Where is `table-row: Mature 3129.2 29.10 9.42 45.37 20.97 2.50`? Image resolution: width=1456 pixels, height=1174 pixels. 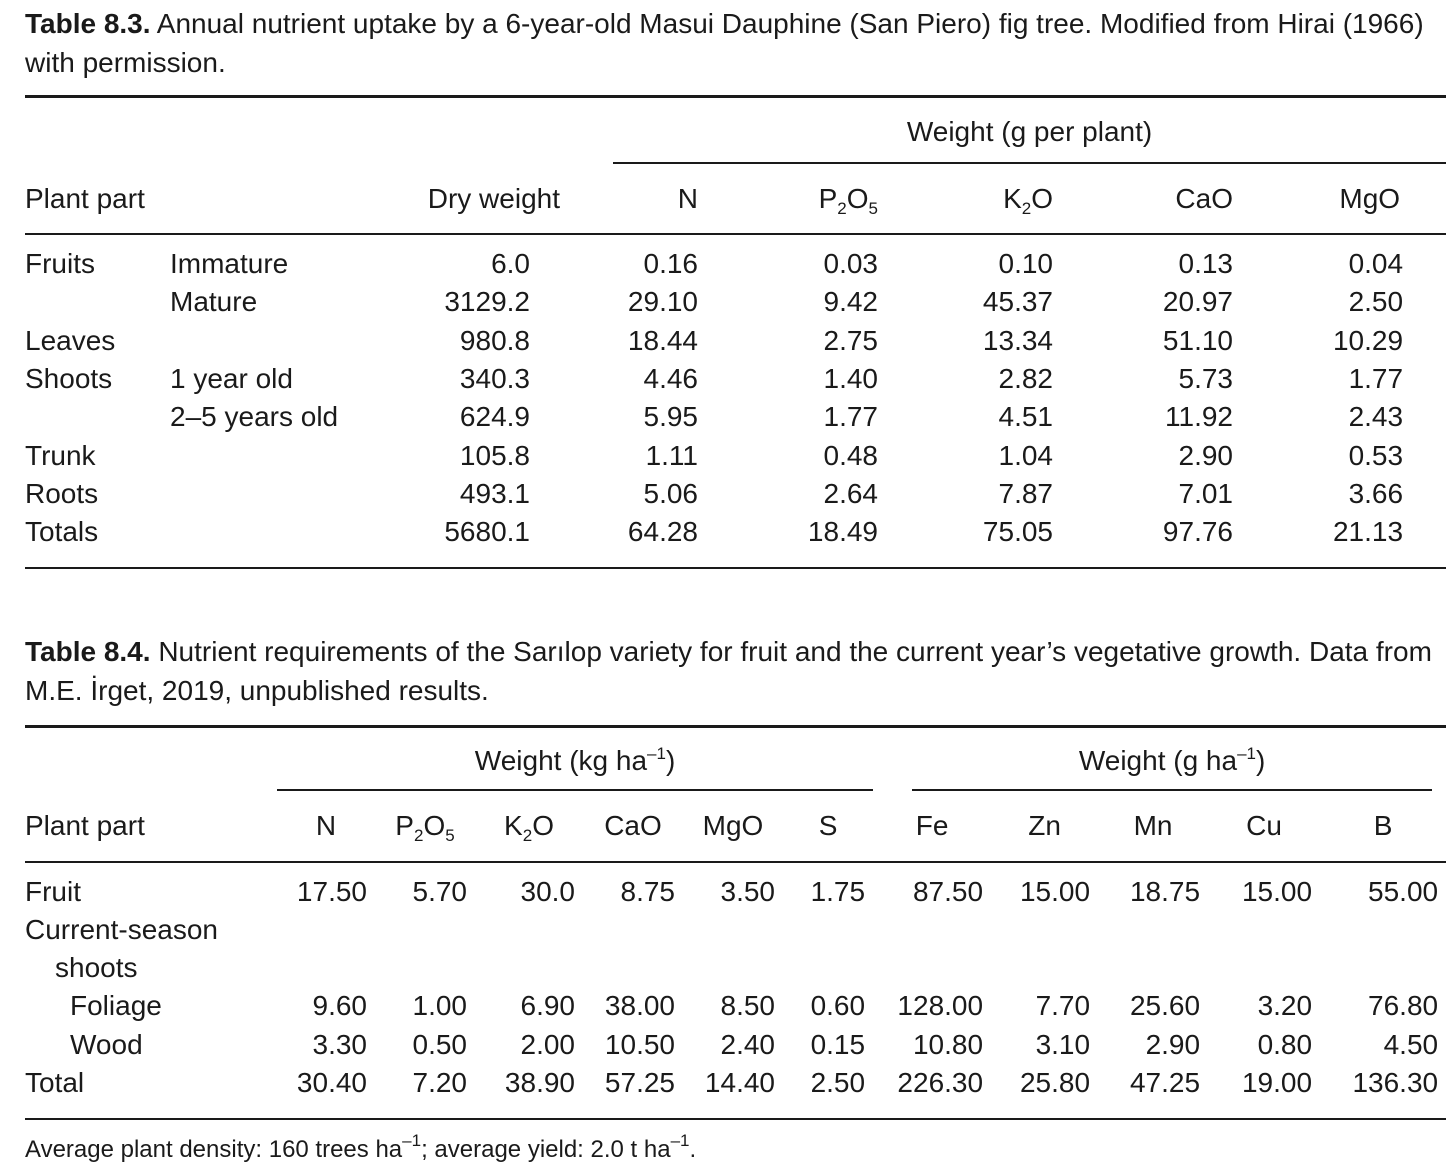
table-row: Mature 3129.2 29.10 9.42 45.37 20.97 2.50 is located at coordinates (735, 302).